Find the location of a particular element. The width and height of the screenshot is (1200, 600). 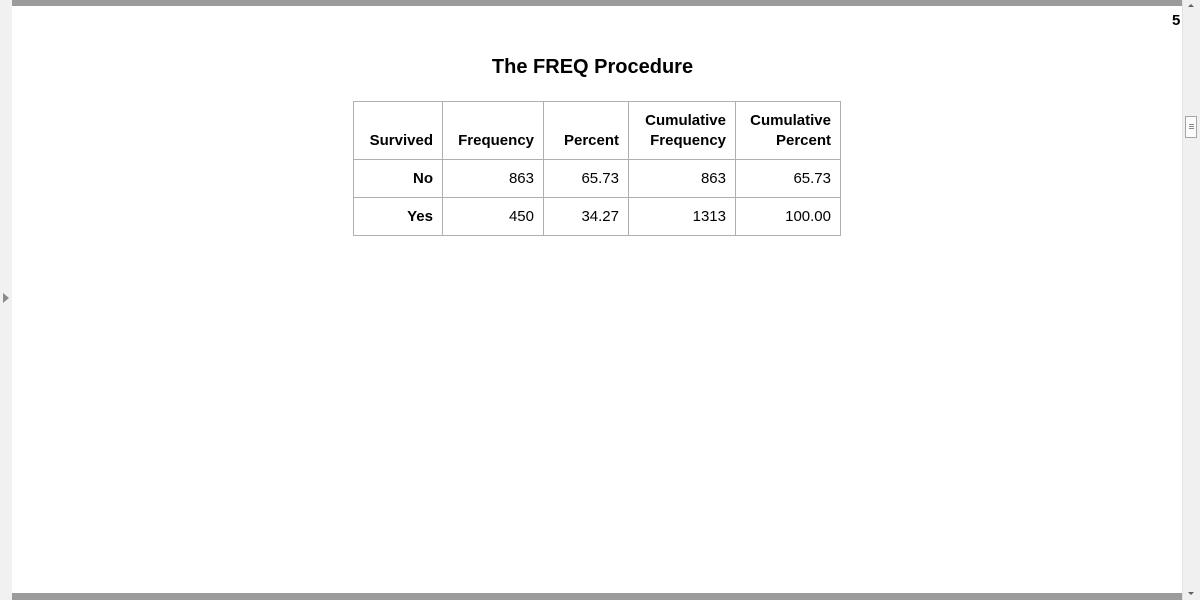

expand-pane-arrow-icon is located at coordinates (6, 298).